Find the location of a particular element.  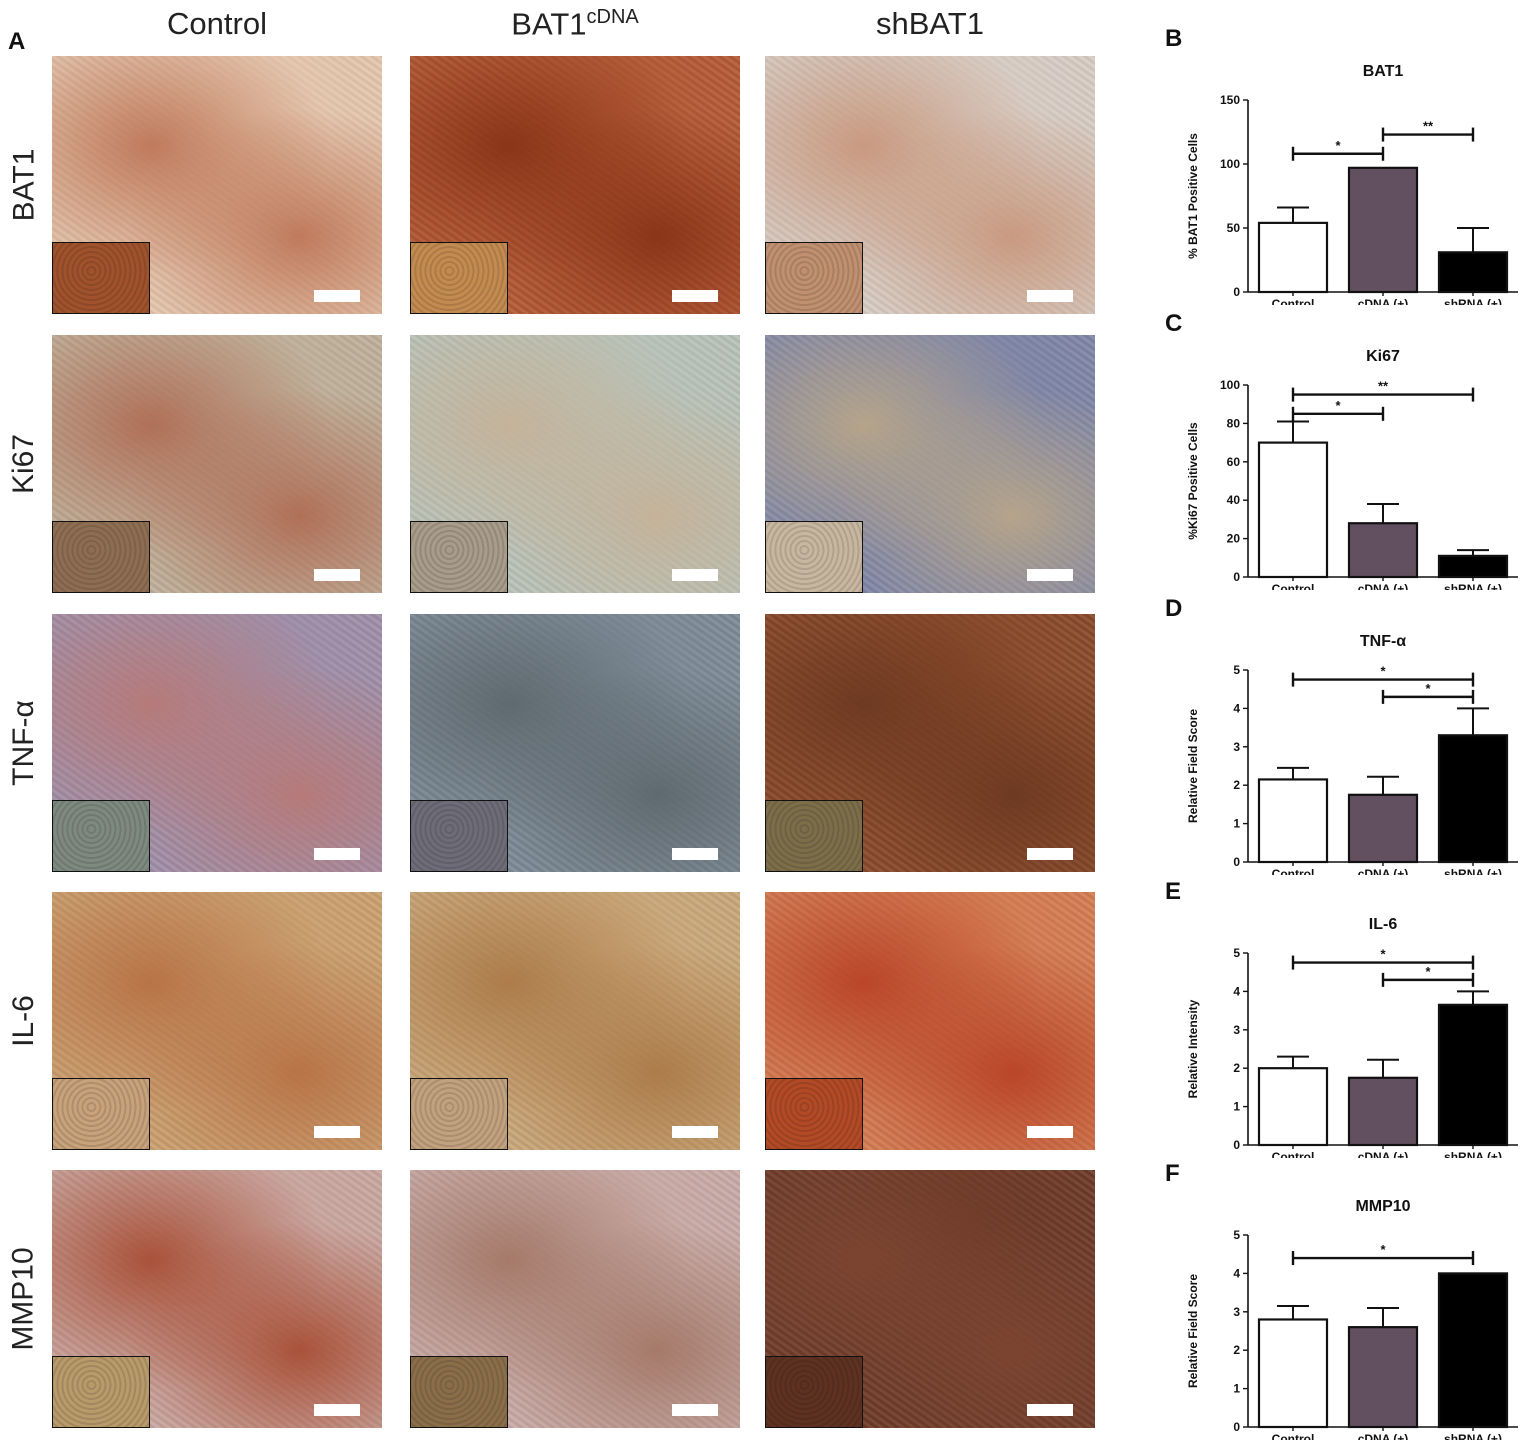

column-title-bat1-cdna: BAT1cDNA is located at coordinates (575, 24).